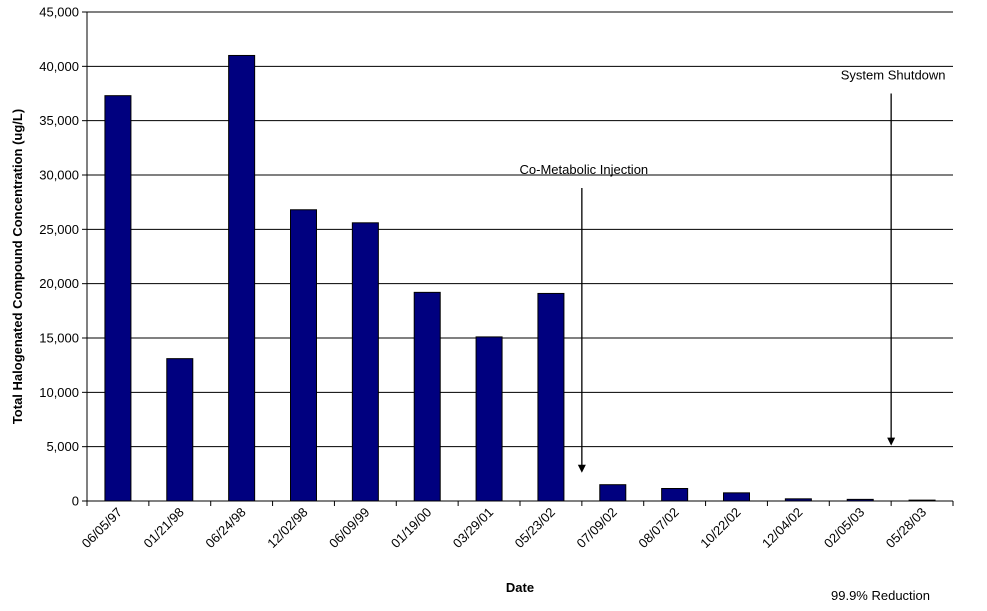 The image size is (987, 611). I want to click on x-tick-label-05-23-02: 05/23/02, so click(535, 528).